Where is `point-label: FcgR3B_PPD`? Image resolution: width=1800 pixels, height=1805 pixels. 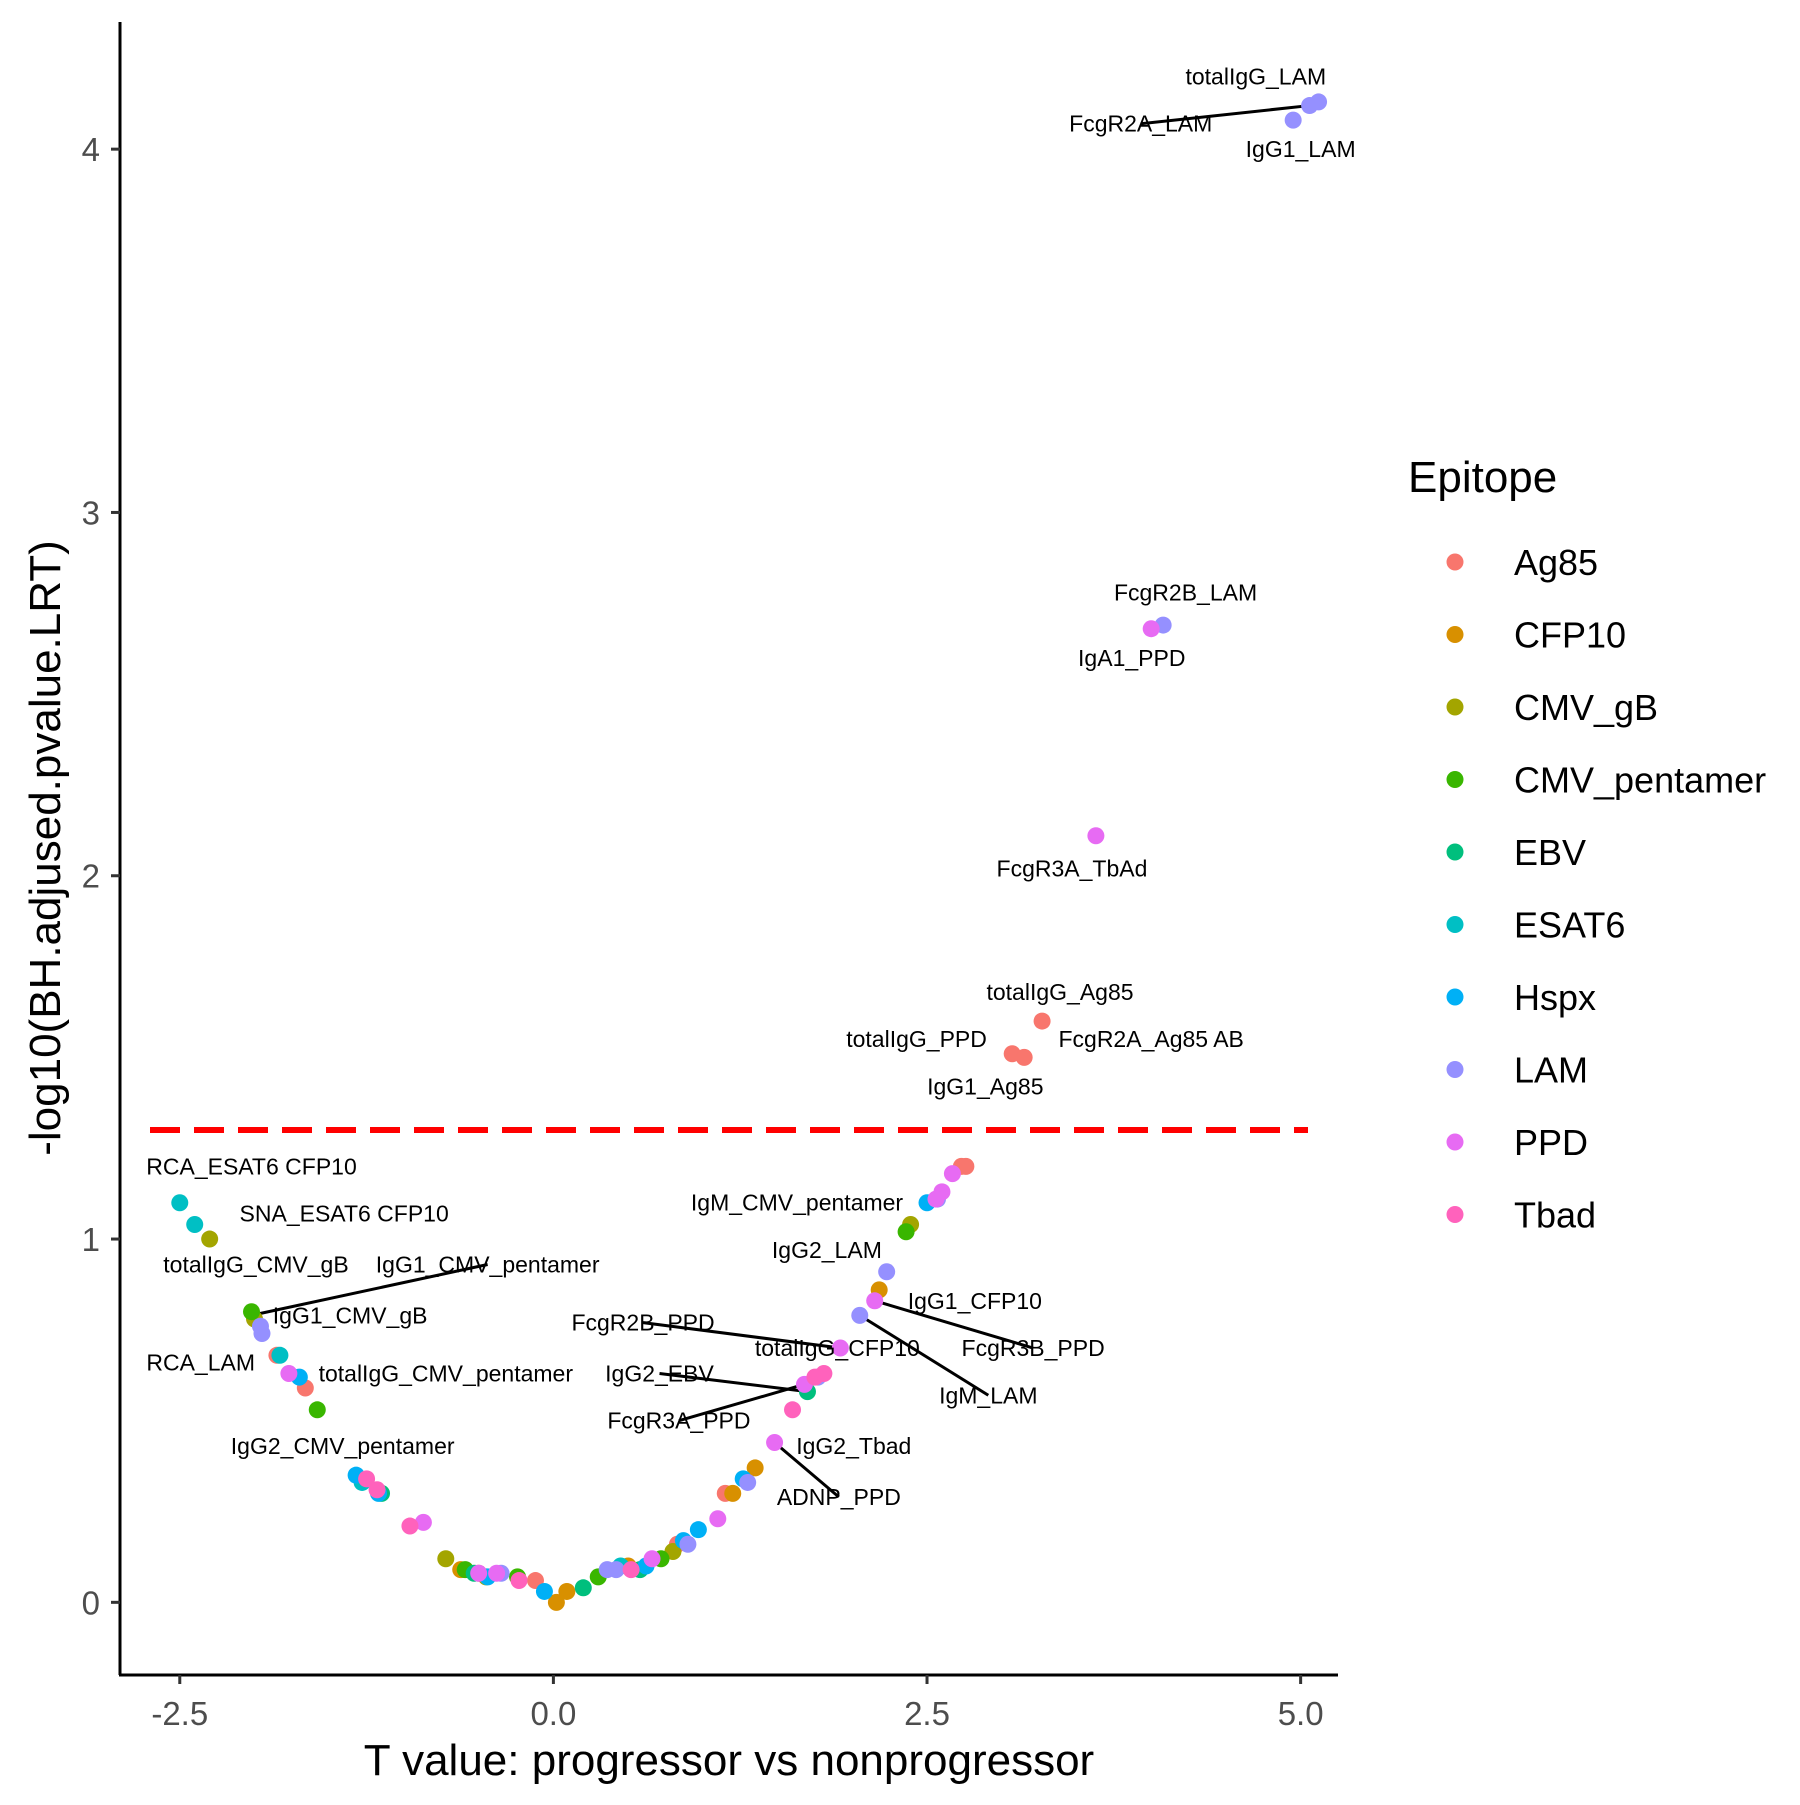
point-label: FcgR3B_PPD is located at coordinates (1033, 1348).